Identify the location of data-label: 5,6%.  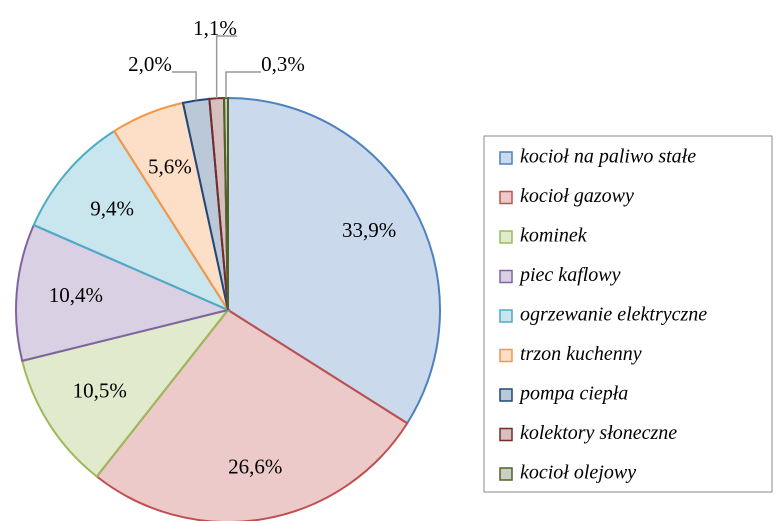
(170, 167).